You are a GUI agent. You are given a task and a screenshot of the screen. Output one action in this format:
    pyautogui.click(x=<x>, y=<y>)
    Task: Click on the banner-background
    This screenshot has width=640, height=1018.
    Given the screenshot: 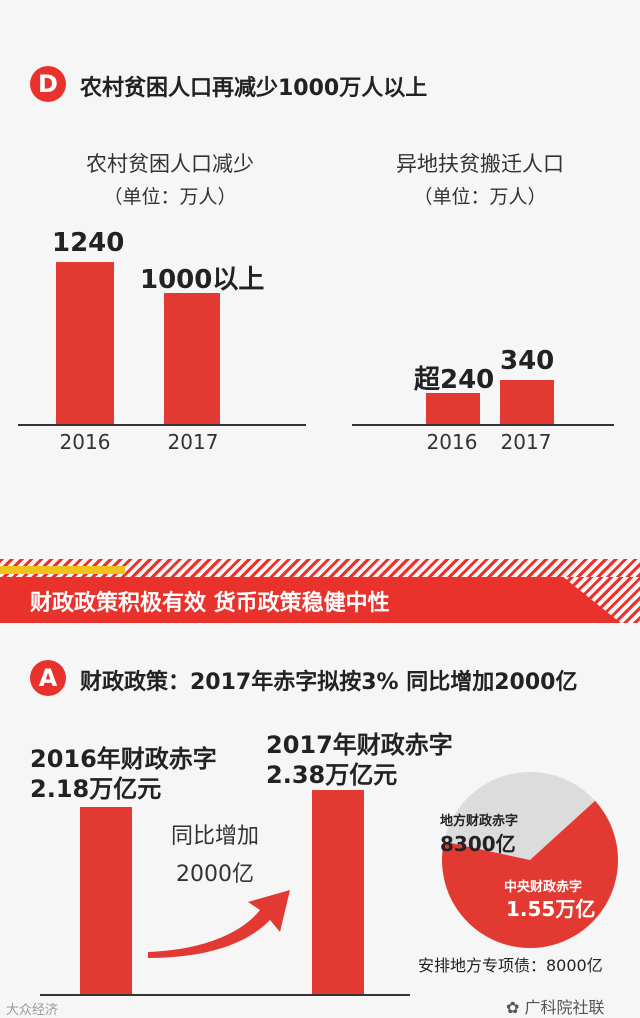 What is the action you would take?
    pyautogui.click(x=310, y=600)
    